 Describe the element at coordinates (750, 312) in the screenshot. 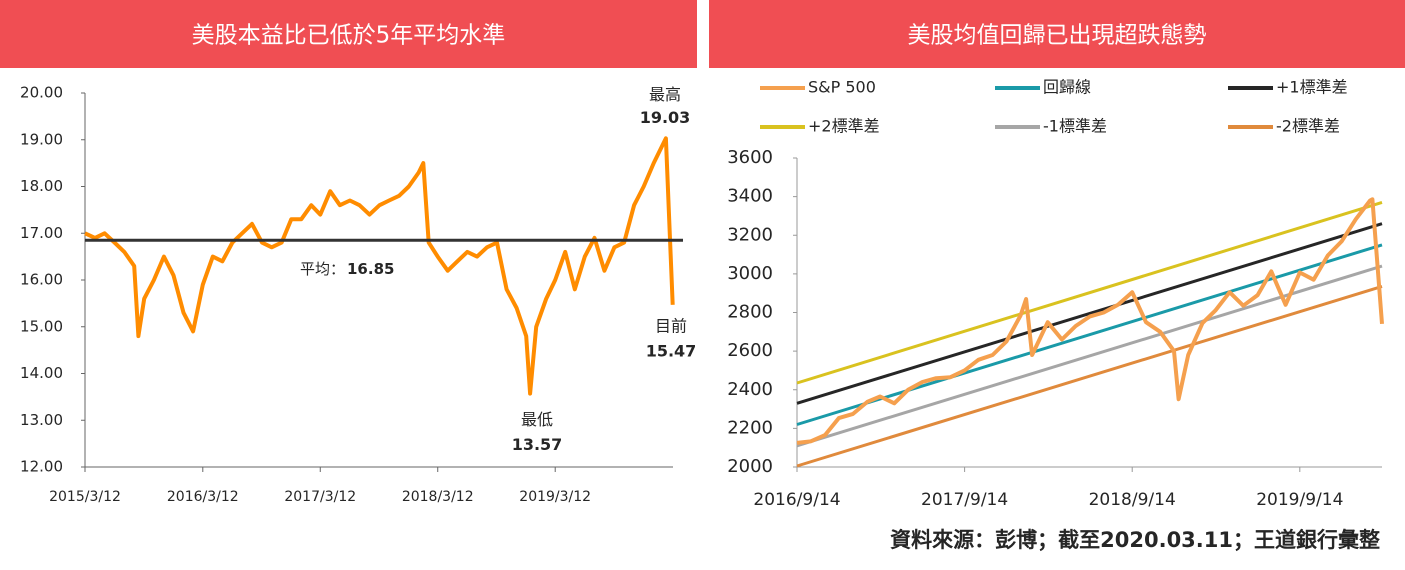

I see `y-tick-label: 2800` at that location.